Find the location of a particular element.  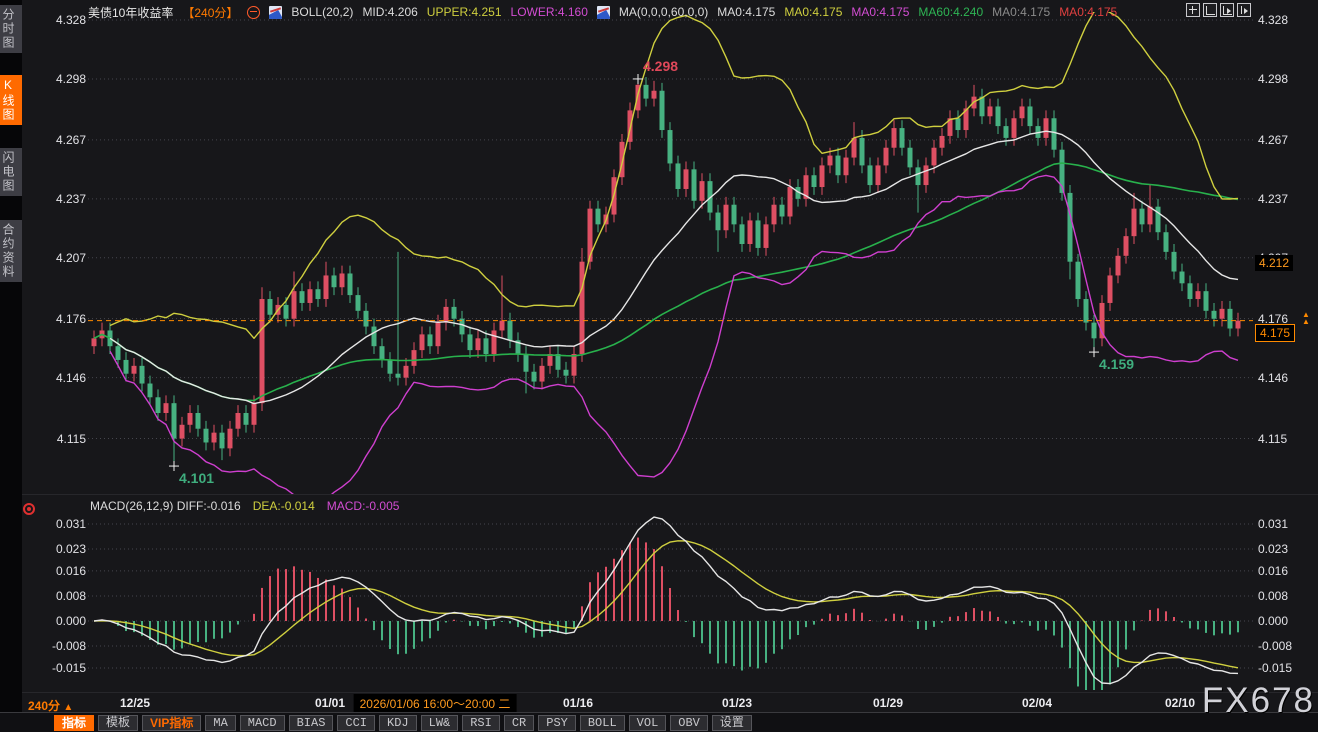

period-up-arrow-icon: ▲ is located at coordinates (68, 707).